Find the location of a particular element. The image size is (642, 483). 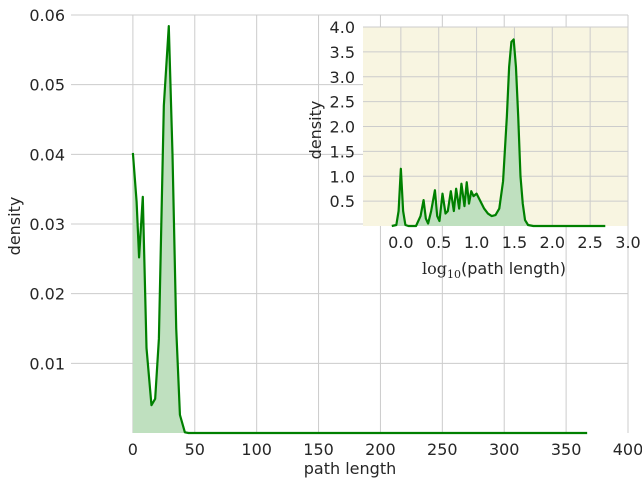

inset-density-area is located at coordinates (498, 133).